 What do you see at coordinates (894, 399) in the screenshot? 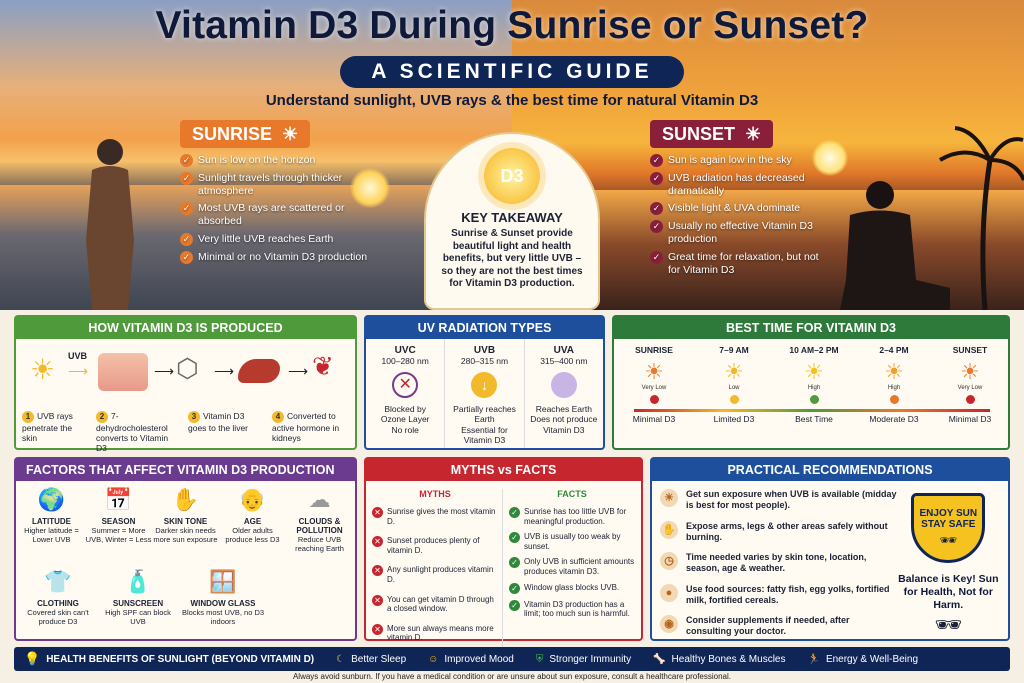
I see `timeline-dot` at bounding box center [894, 399].